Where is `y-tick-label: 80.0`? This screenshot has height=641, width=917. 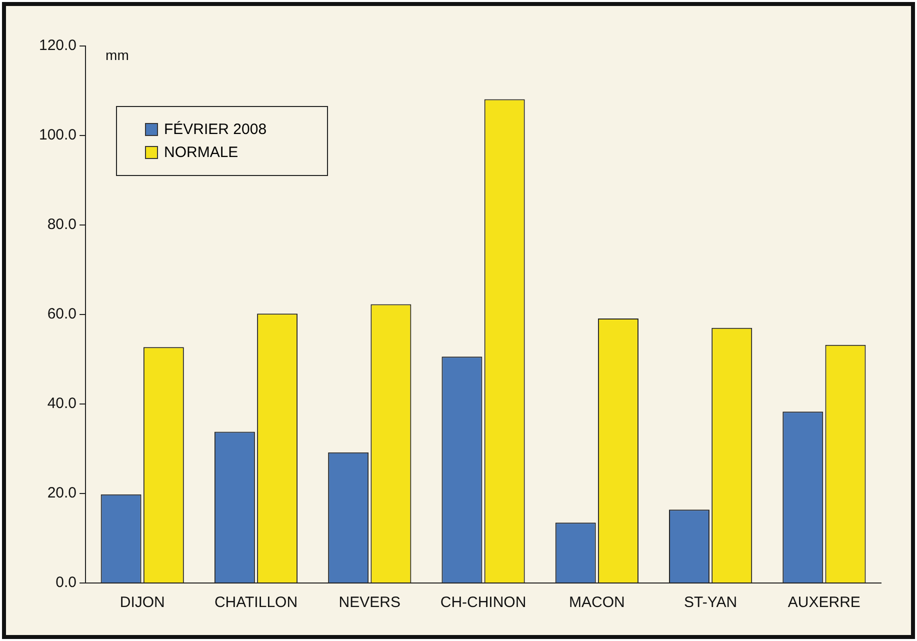 y-tick-label: 80.0 is located at coordinates (62, 225).